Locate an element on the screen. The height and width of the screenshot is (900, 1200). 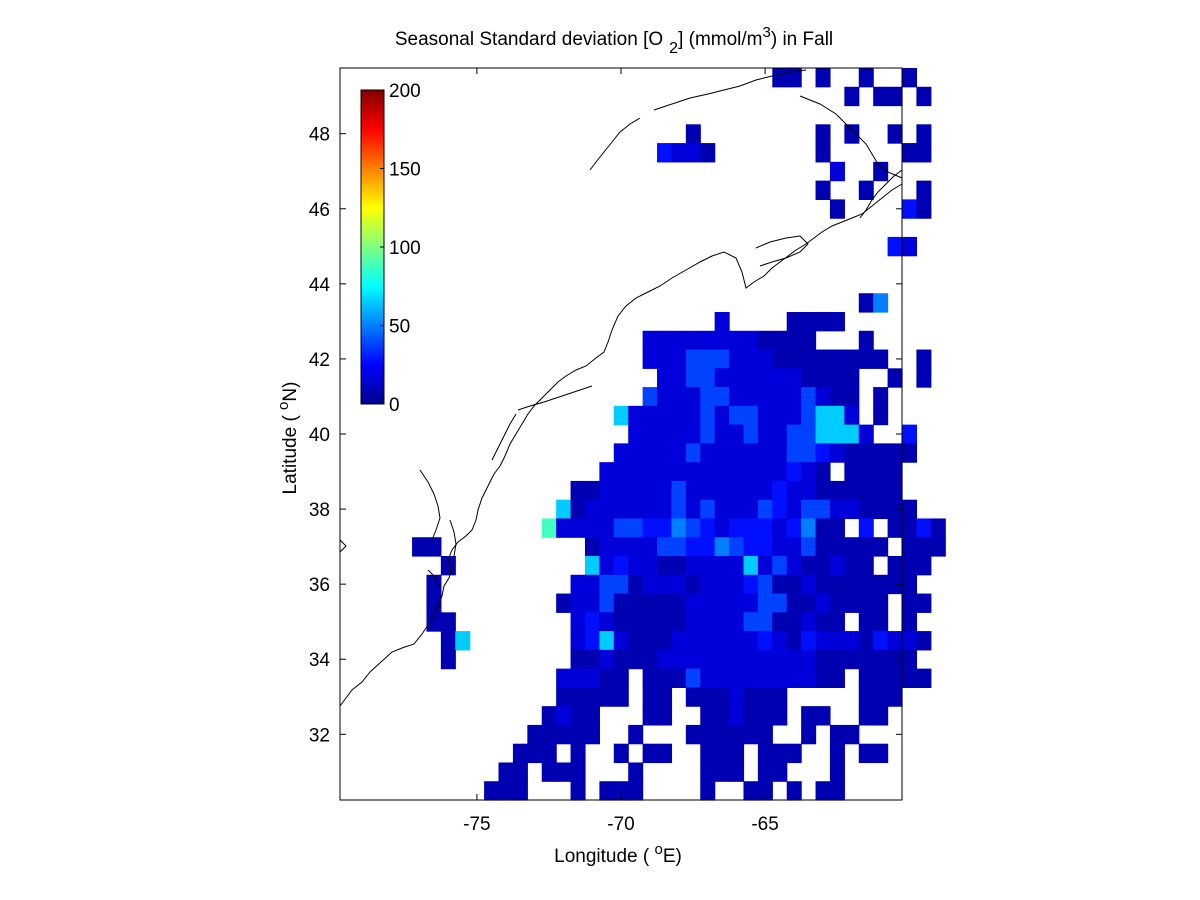
x-axis-label-suffix: E) is located at coordinates (672, 856).